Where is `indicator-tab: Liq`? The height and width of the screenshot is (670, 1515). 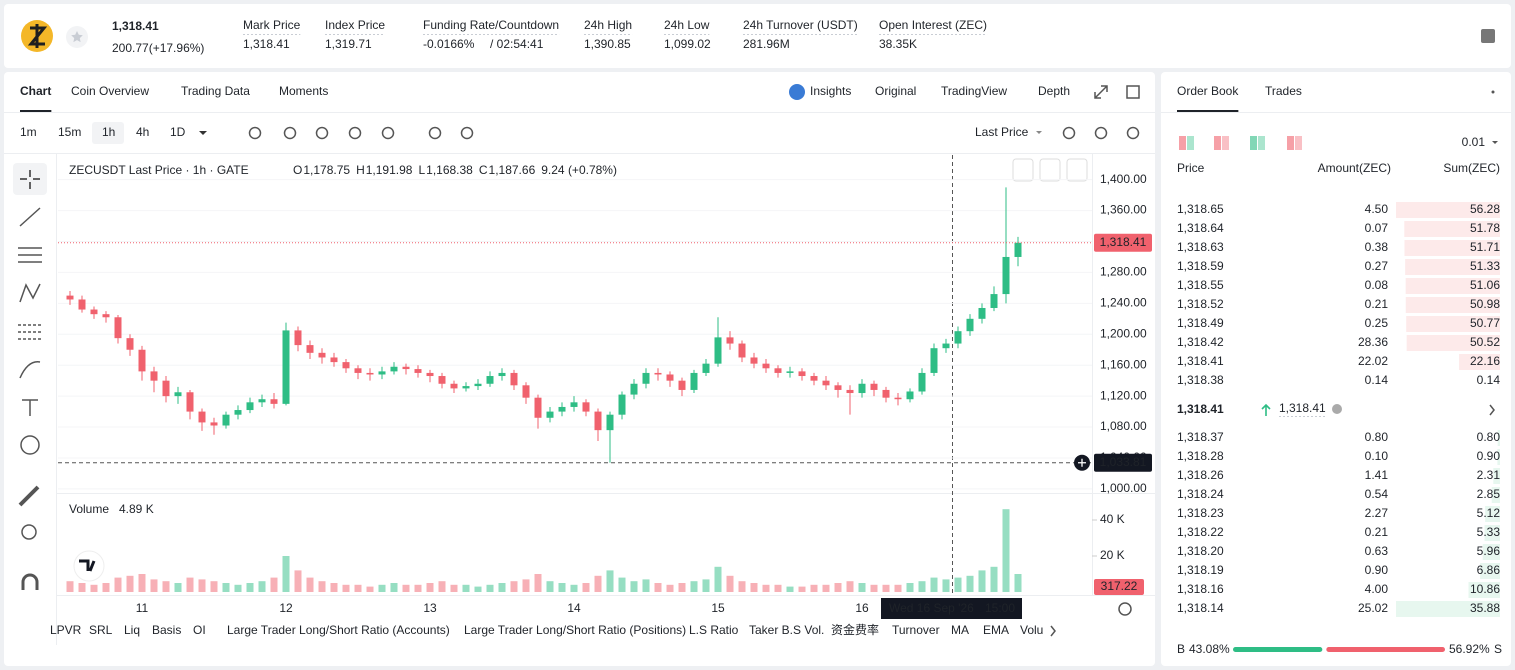
indicator-tab: Liq is located at coordinates (132, 630).